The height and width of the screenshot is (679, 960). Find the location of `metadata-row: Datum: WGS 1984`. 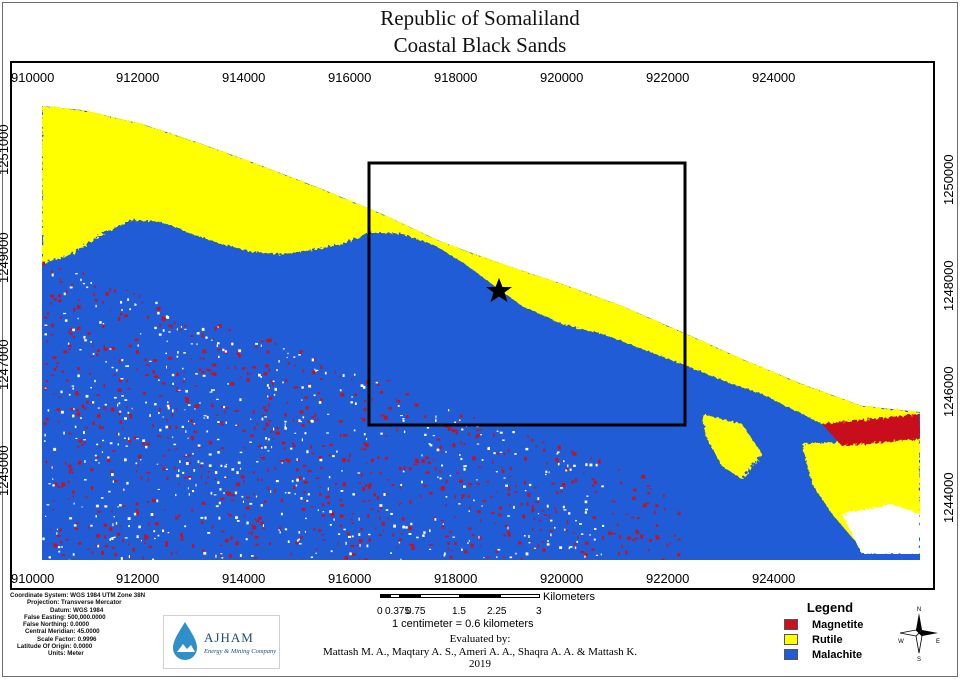

metadata-row: Datum: WGS 1984 is located at coordinates (77, 610).